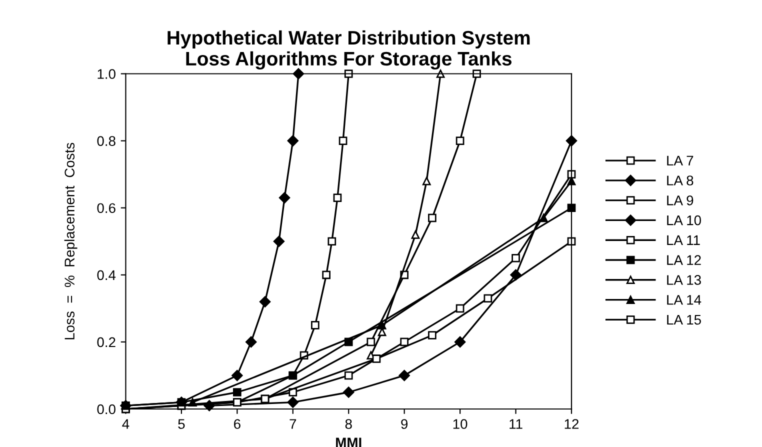 This screenshot has width=762, height=447. I want to click on x-tick-label: 5, so click(181, 424).